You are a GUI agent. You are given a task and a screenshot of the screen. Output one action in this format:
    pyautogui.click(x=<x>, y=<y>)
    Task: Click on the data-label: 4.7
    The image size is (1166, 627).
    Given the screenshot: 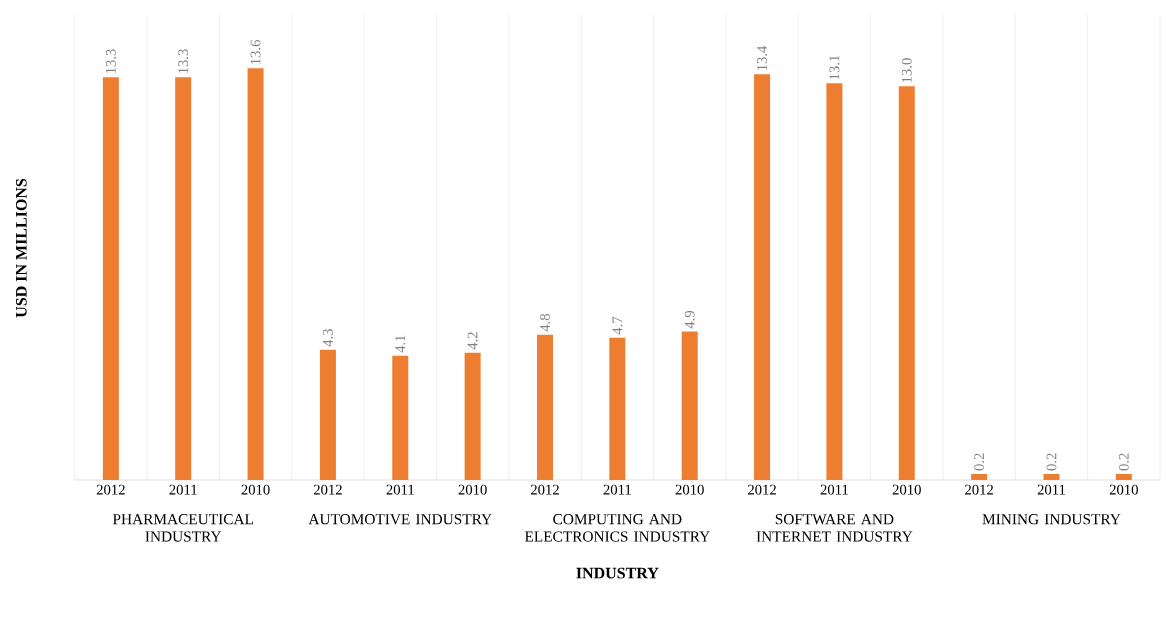 What is the action you would take?
    pyautogui.click(x=617, y=326)
    